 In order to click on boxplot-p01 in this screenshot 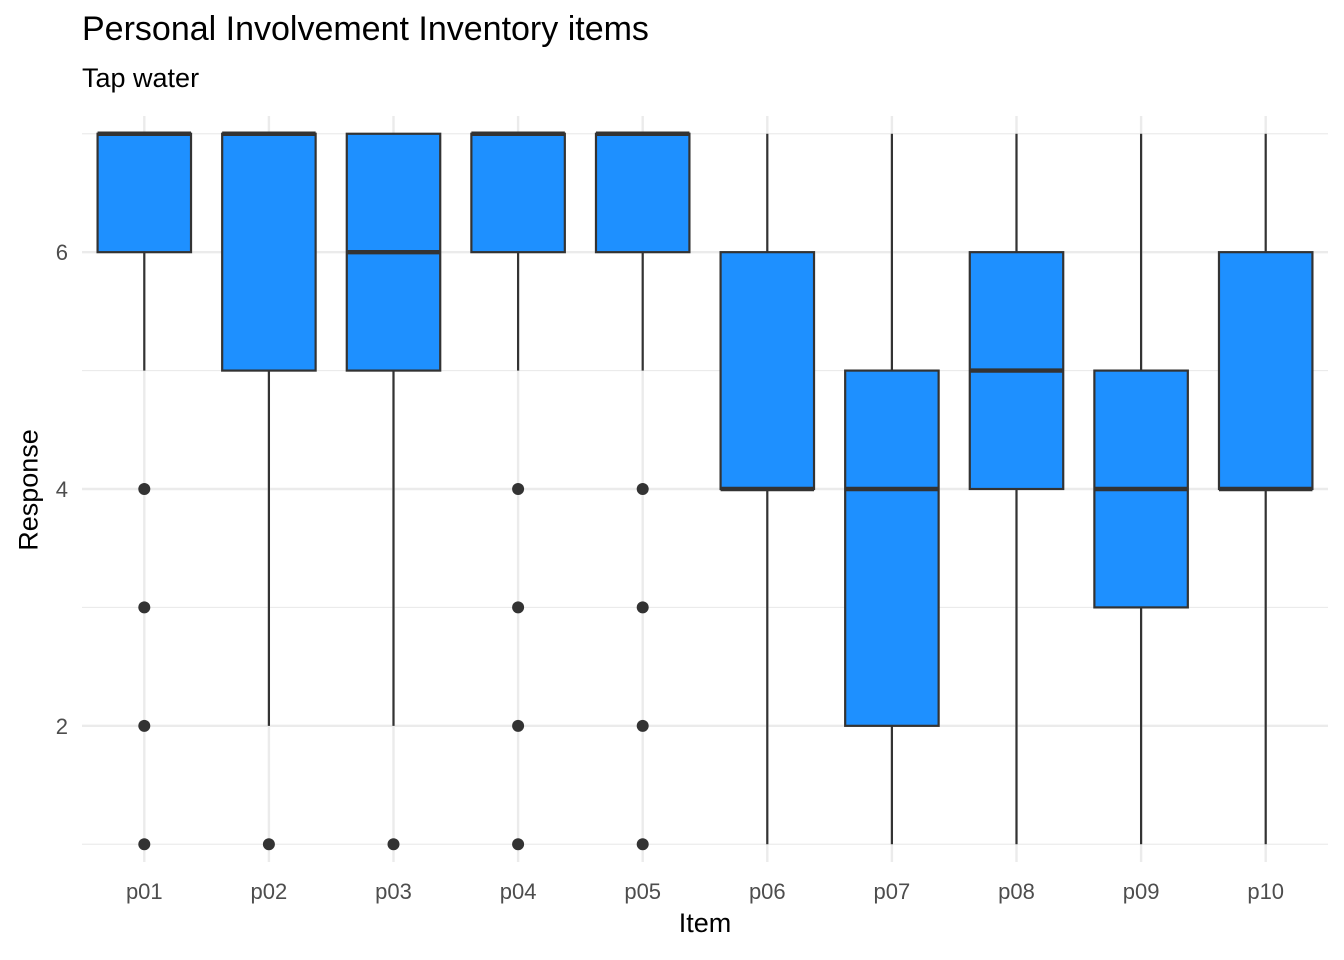, I will do `click(144, 491)`.